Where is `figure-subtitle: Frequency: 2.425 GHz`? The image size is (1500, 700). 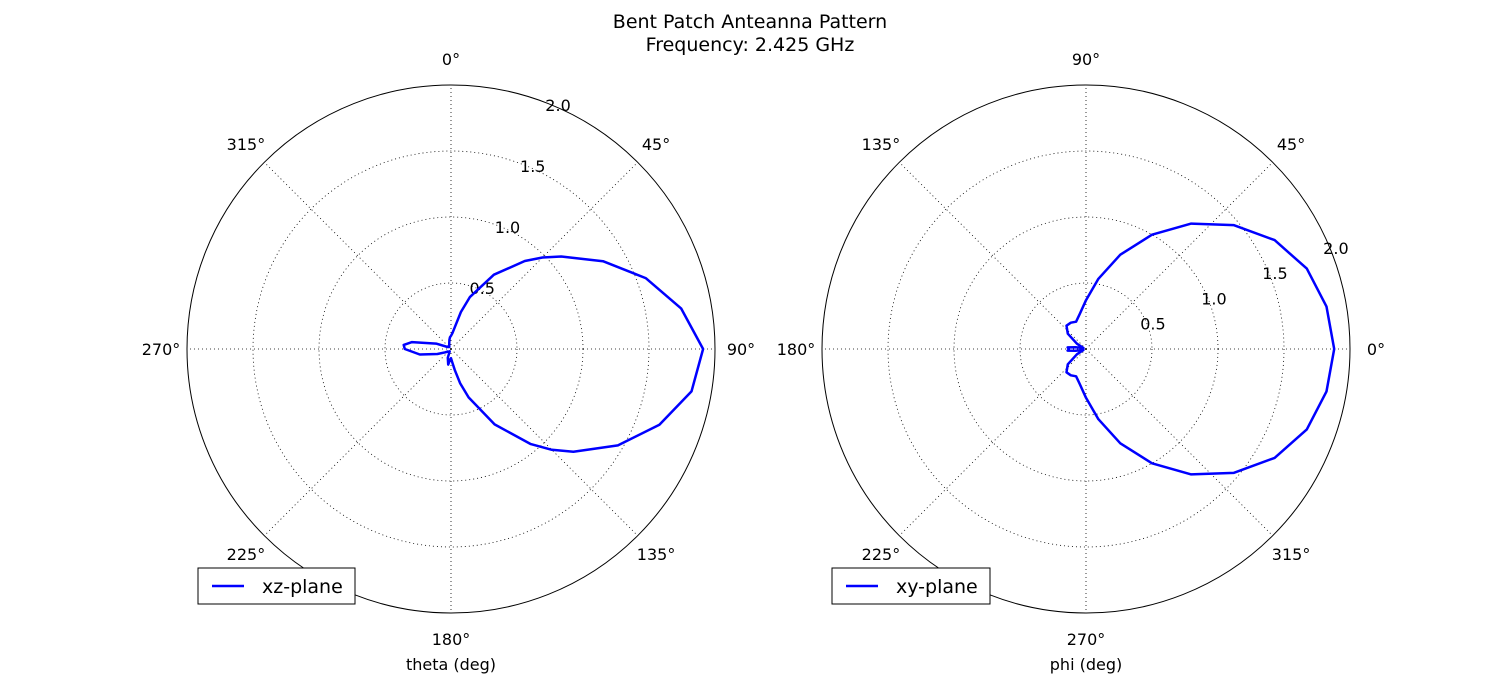
figure-subtitle: Frequency: 2.425 GHz is located at coordinates (750, 45).